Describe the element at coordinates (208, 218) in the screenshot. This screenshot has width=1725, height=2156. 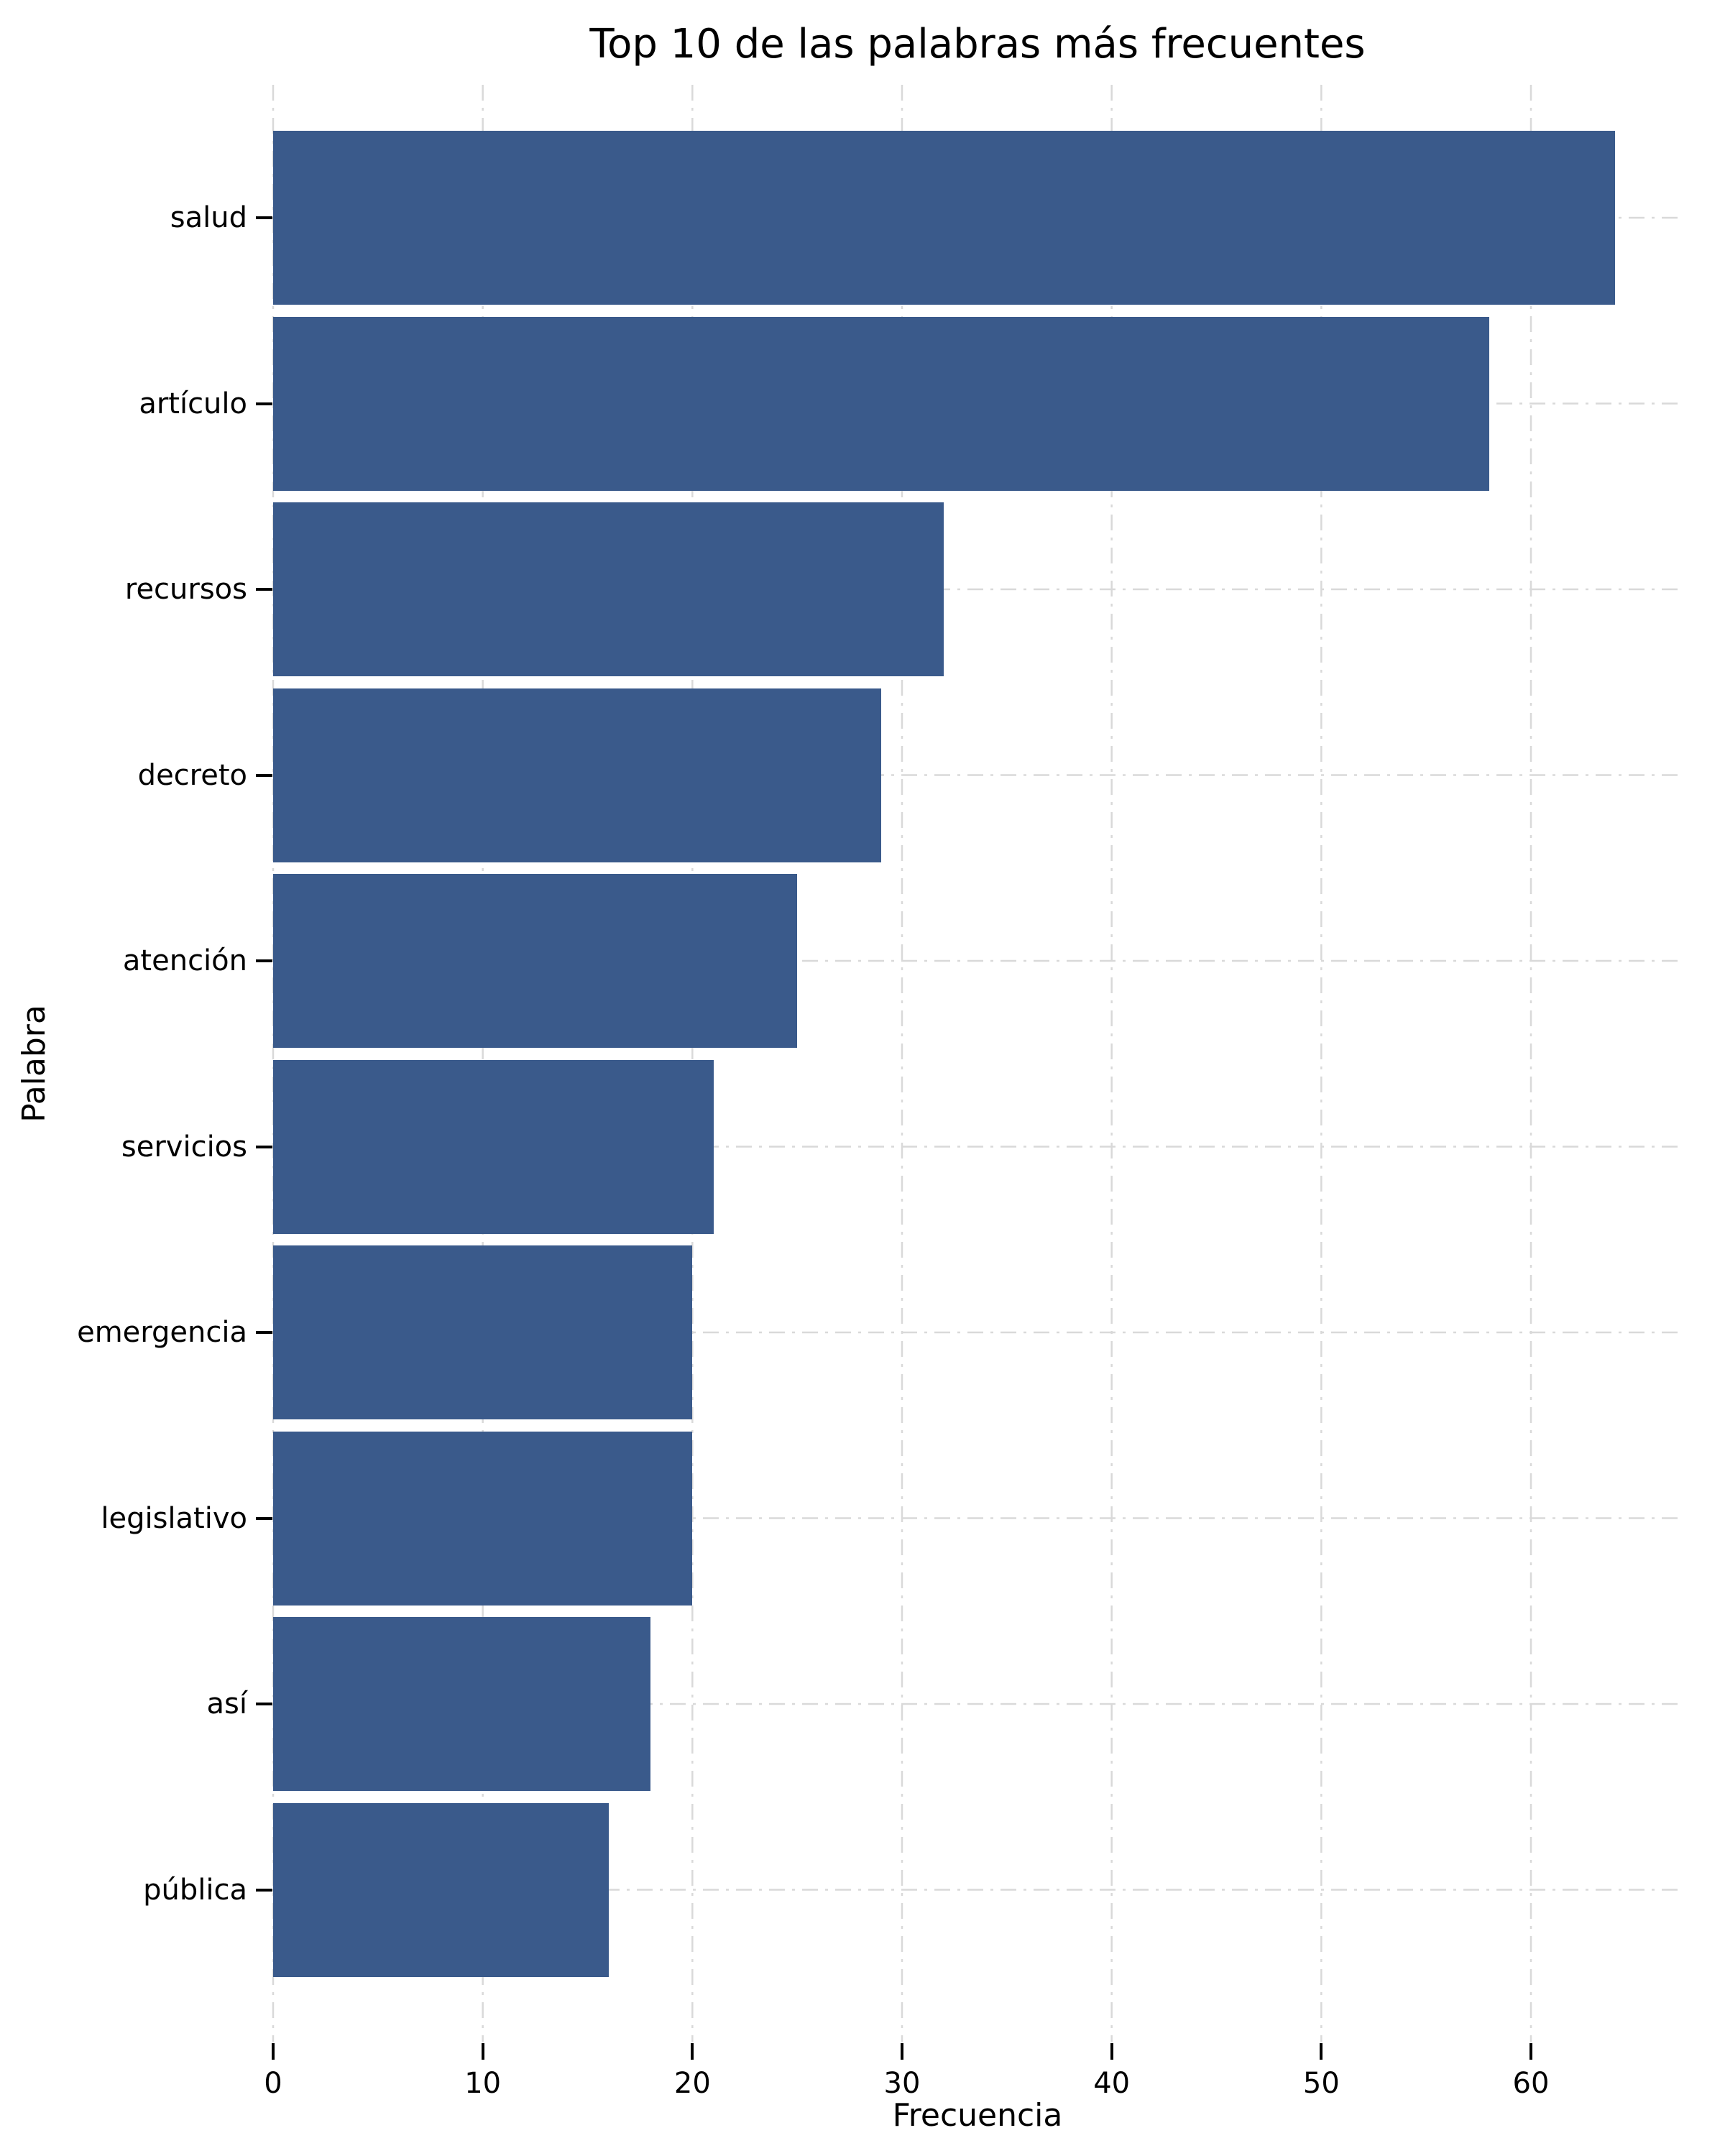
I see `y-tick-label-salud: salud` at that location.